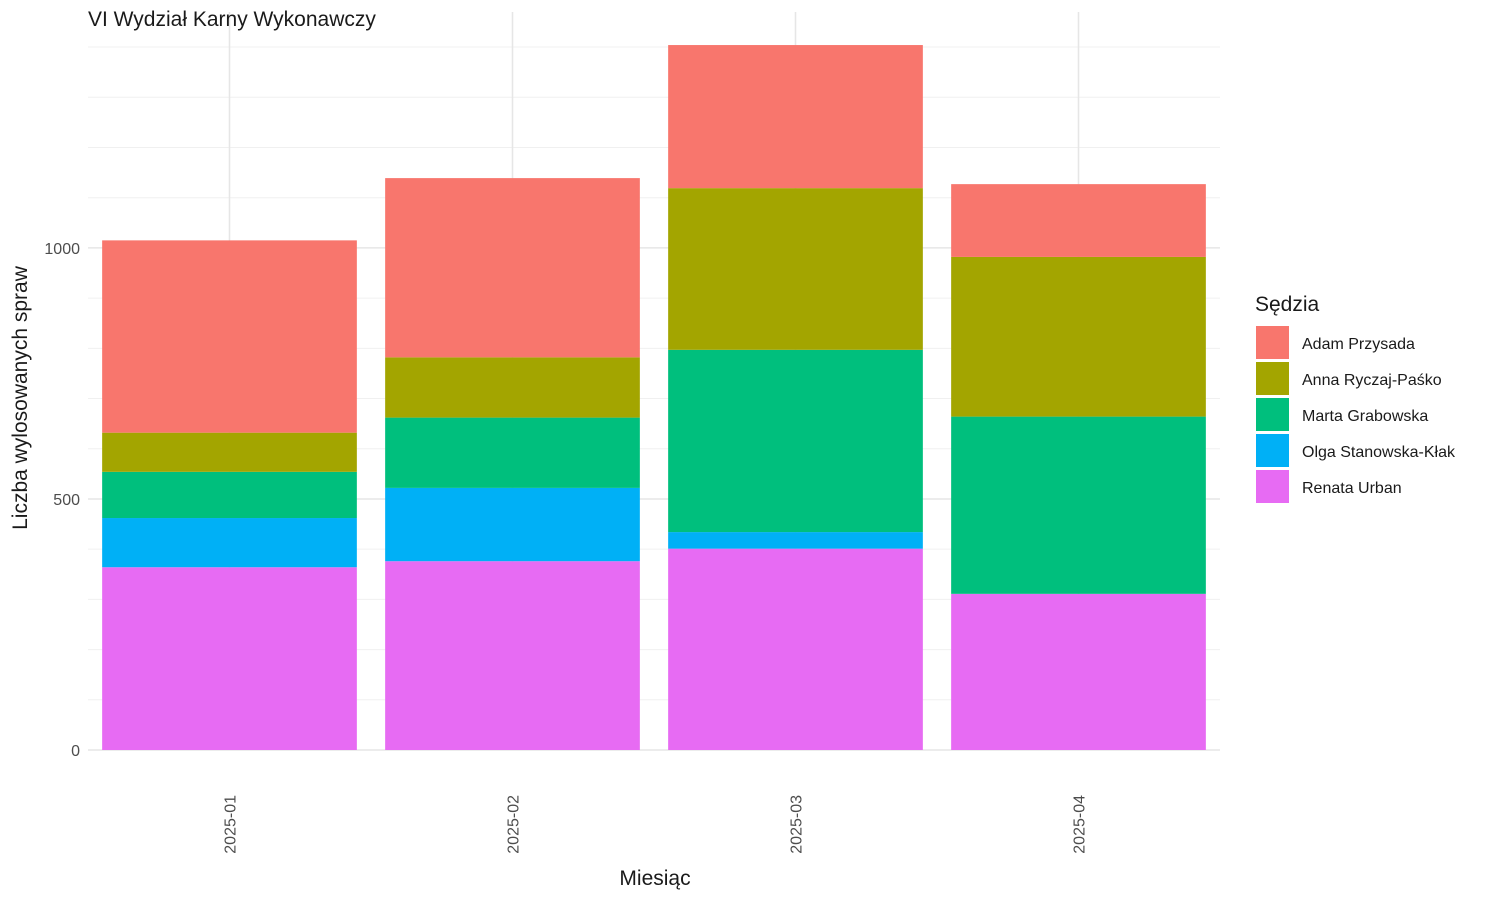 Image resolution: width=1500 pixels, height=900 pixels. Describe the element at coordinates (75, 751) in the screenshot. I see `y-tick-label: 0` at that location.